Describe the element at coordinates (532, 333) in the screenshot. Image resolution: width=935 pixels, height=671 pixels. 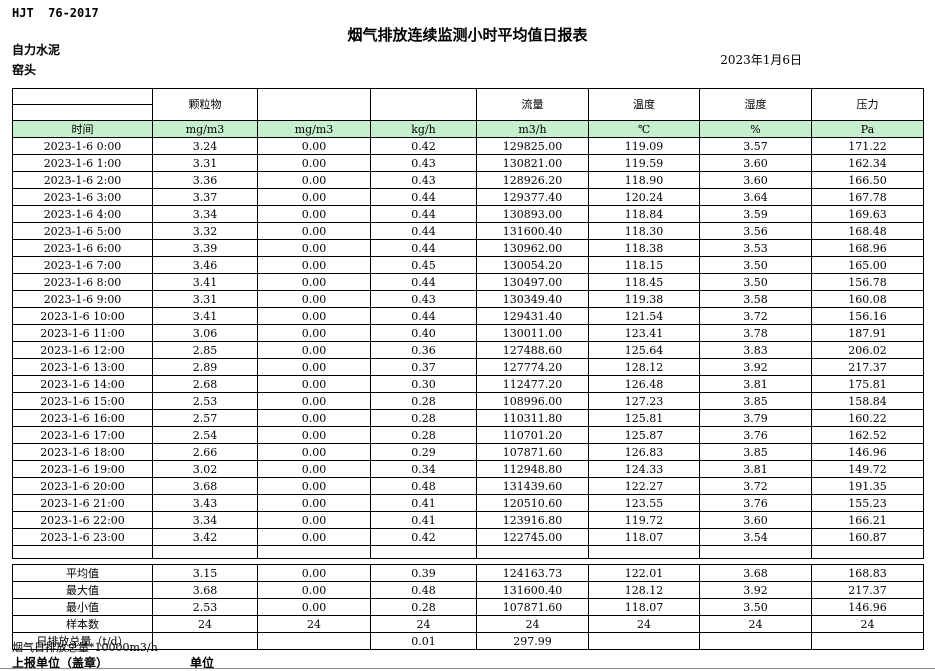
I see `value-cell: 130011.00` at that location.